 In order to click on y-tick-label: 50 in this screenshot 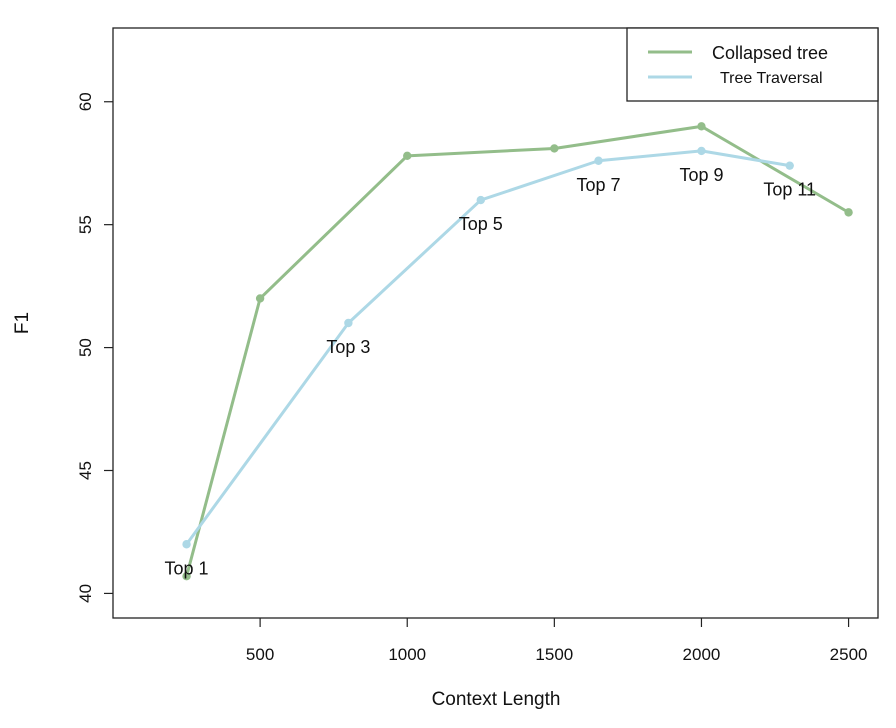, I will do `click(85, 347)`.